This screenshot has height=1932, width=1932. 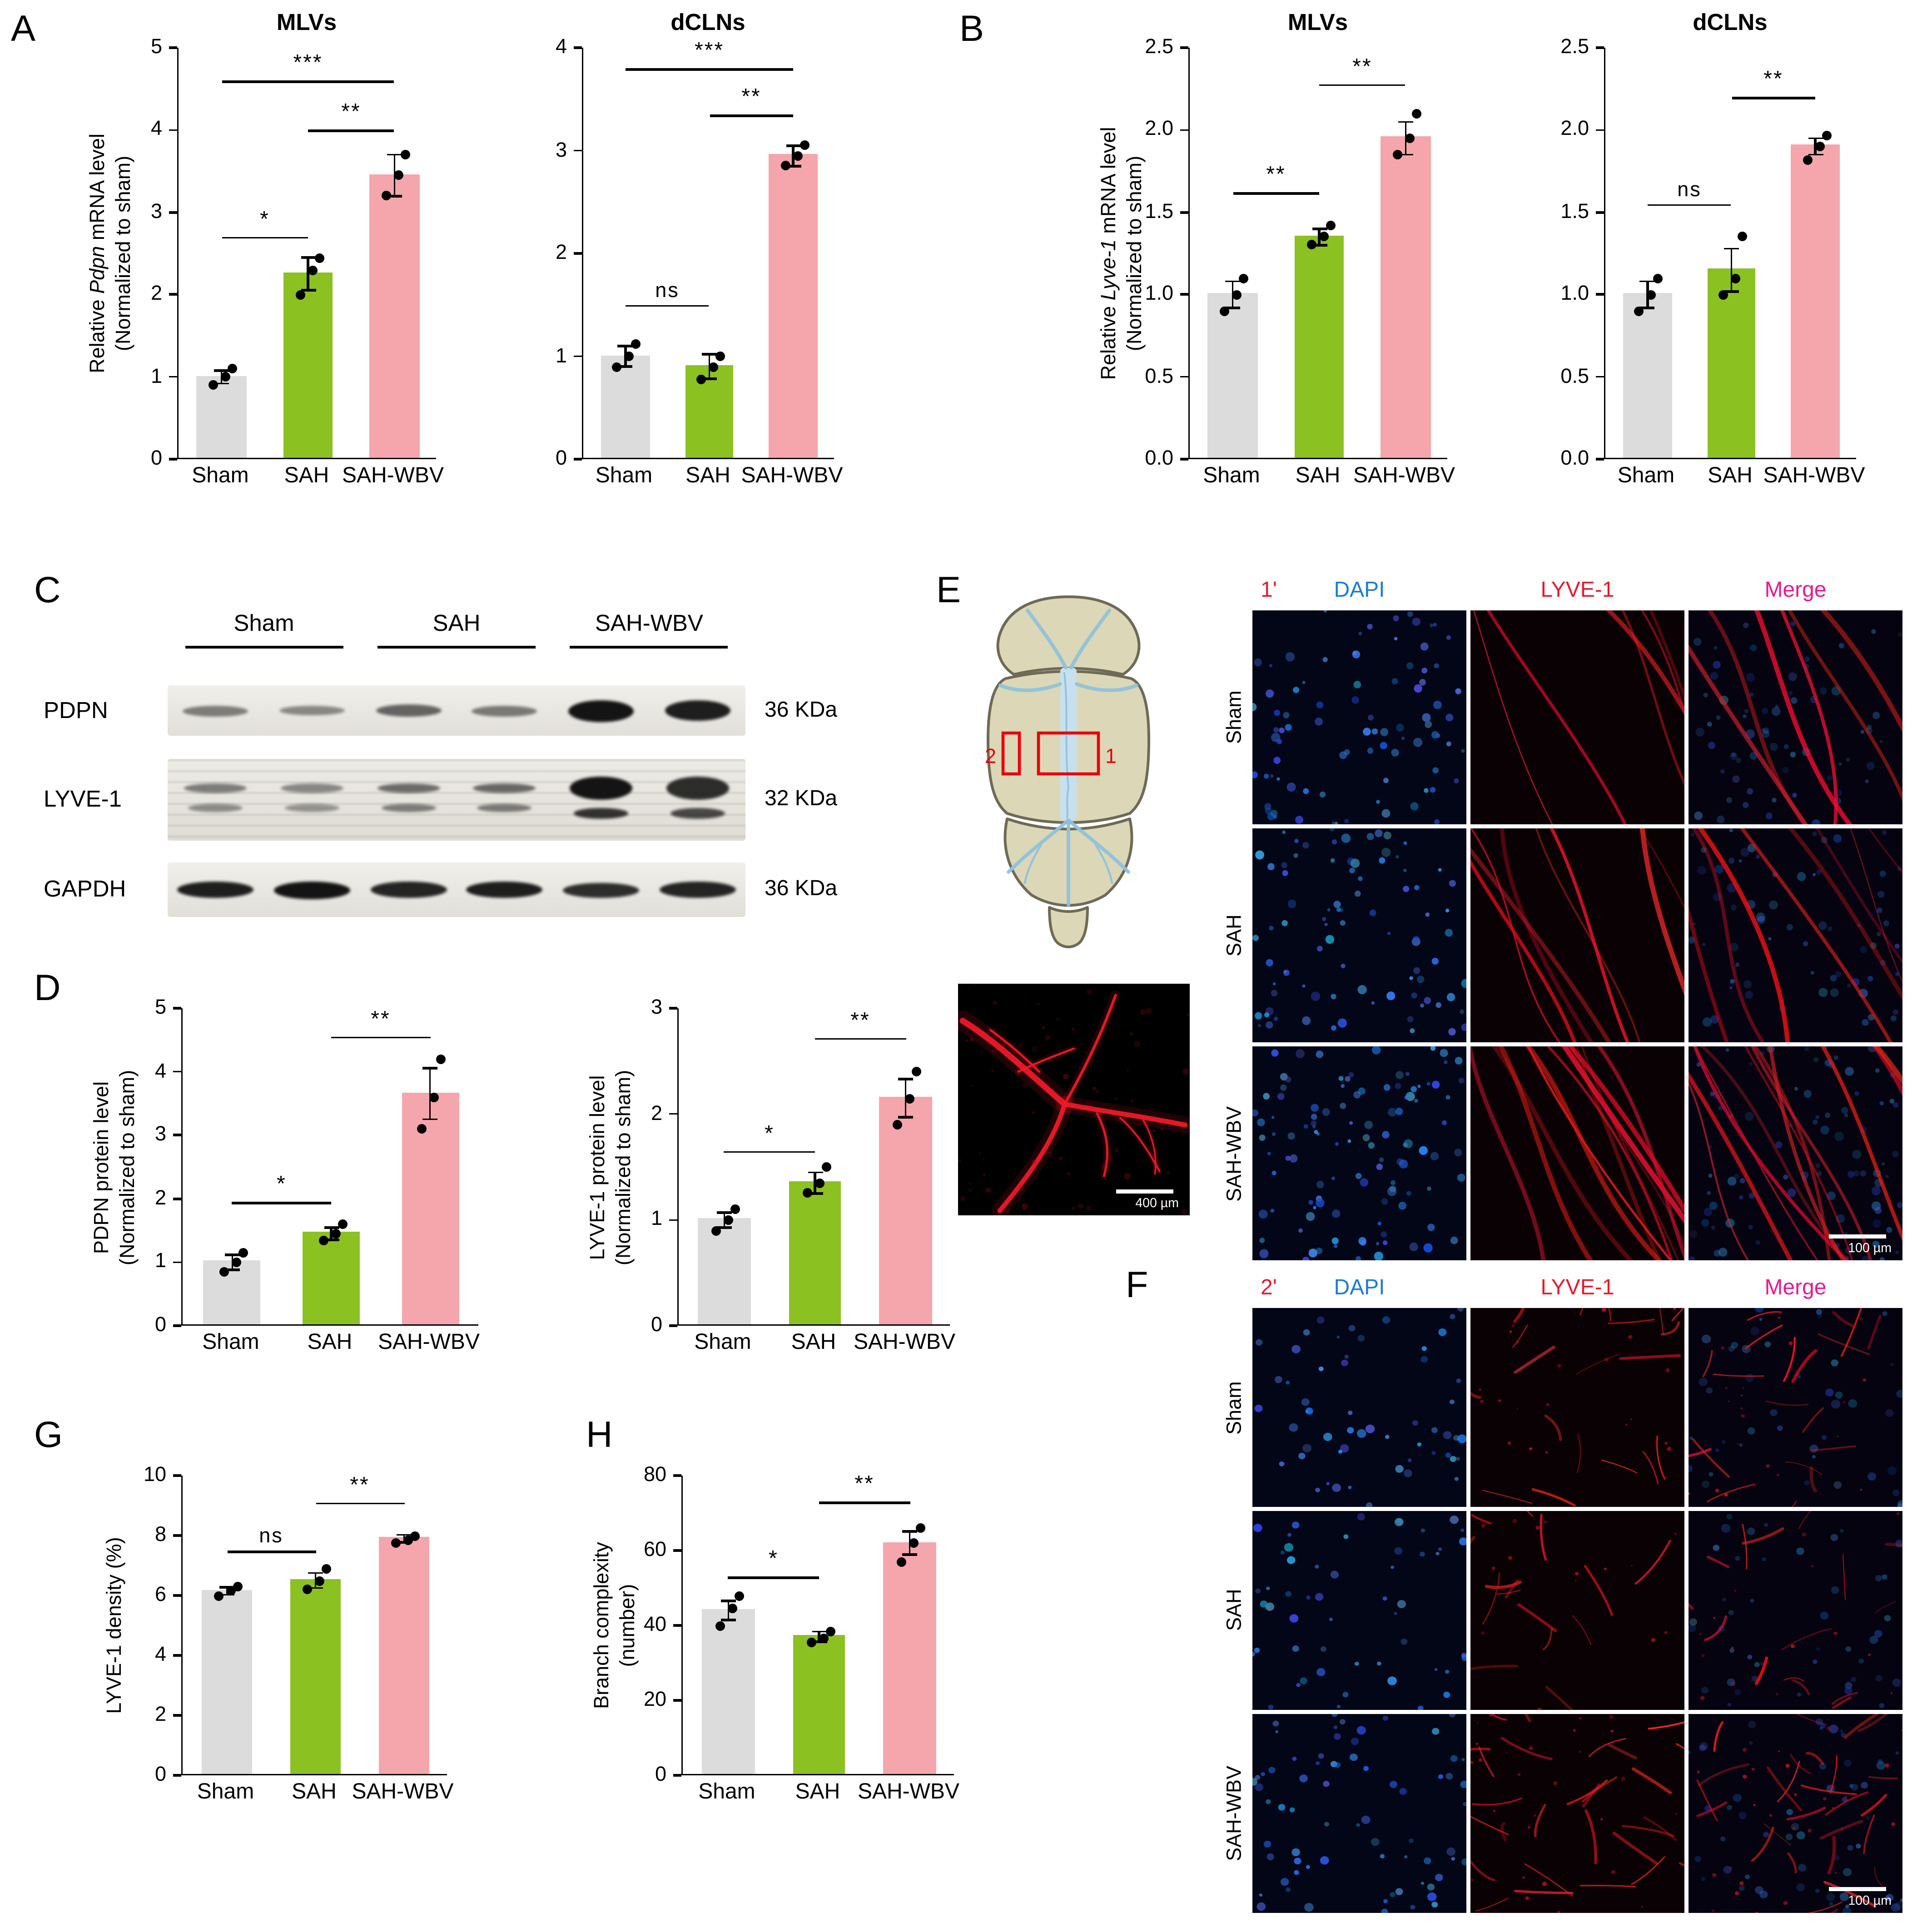 What do you see at coordinates (1646, 476) in the screenshot?
I see `x-category-label: Sham` at bounding box center [1646, 476].